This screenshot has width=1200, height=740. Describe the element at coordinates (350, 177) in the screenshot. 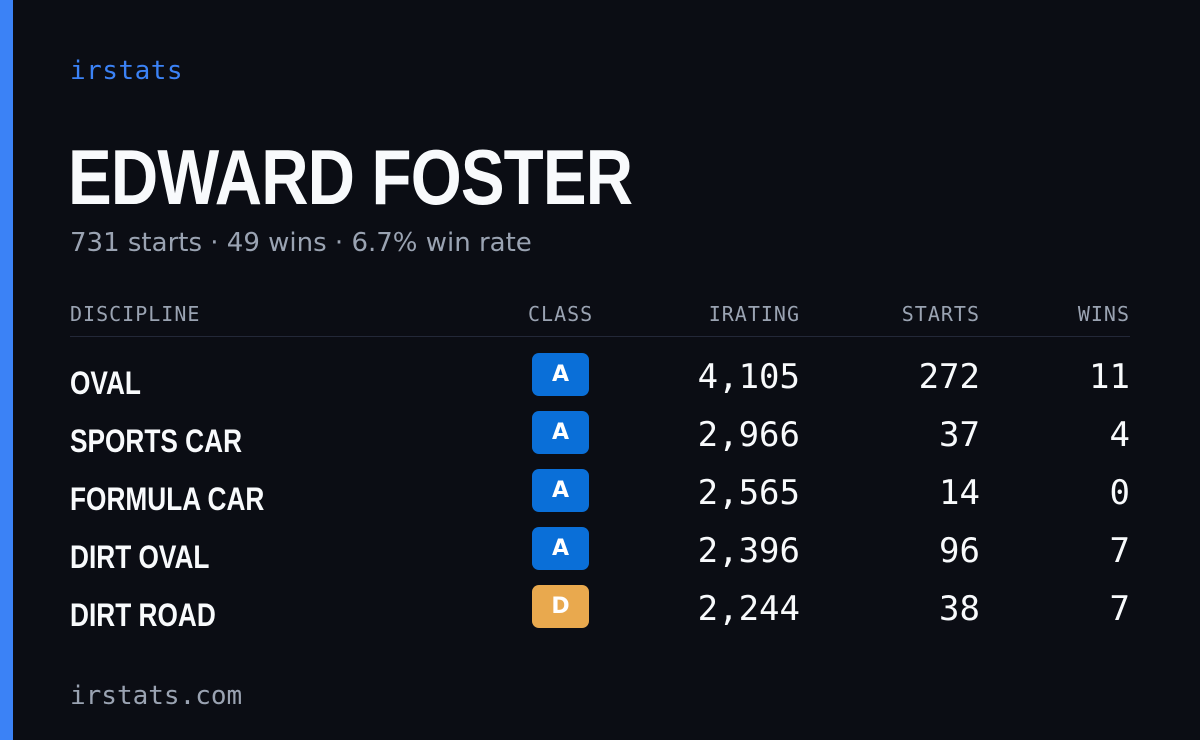

I see `driver-name: EDWARD FOSTER` at that location.